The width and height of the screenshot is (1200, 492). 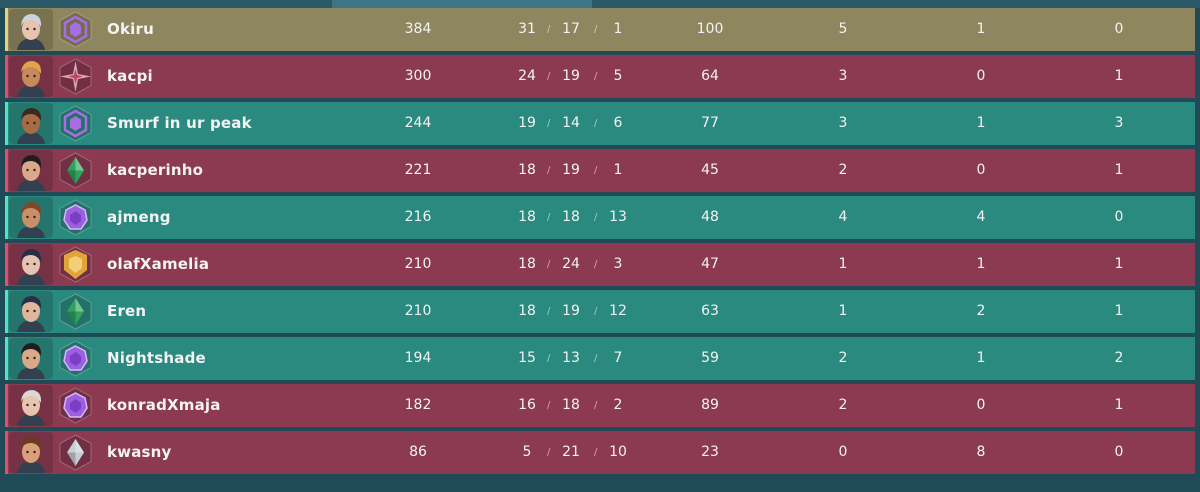 What do you see at coordinates (981, 217) in the screenshot?
I see `first-deaths-value: 4` at bounding box center [981, 217].